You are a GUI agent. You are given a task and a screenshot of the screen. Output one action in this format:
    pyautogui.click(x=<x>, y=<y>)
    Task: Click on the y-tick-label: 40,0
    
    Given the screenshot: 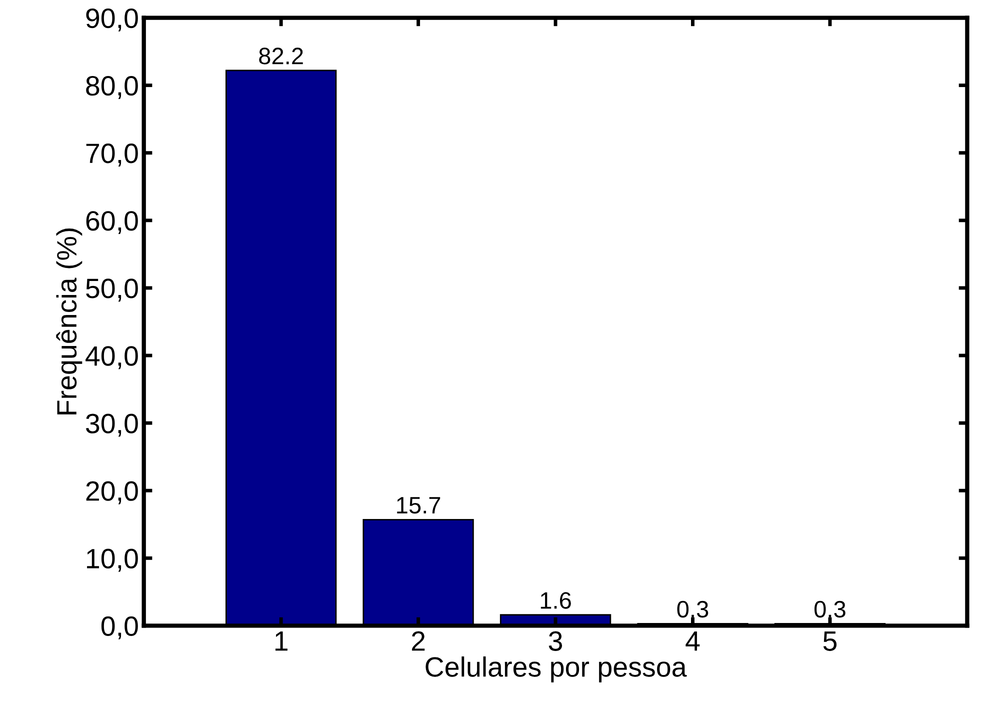 What is the action you would take?
    pyautogui.click(x=112, y=358)
    